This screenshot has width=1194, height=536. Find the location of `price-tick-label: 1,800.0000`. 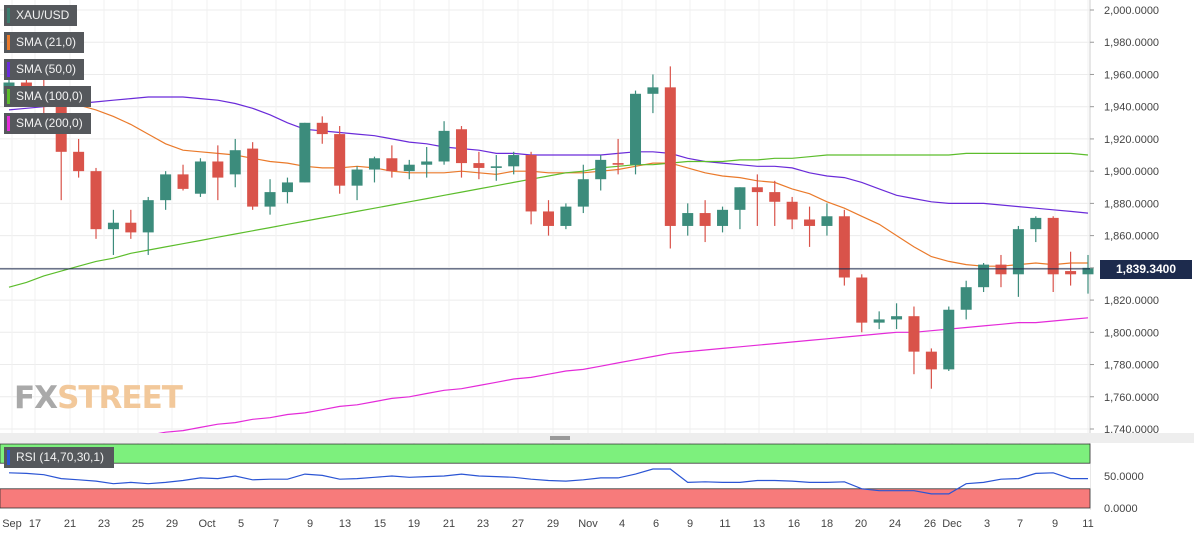

price-tick-label: 1,800.0000 is located at coordinates (1131, 333).